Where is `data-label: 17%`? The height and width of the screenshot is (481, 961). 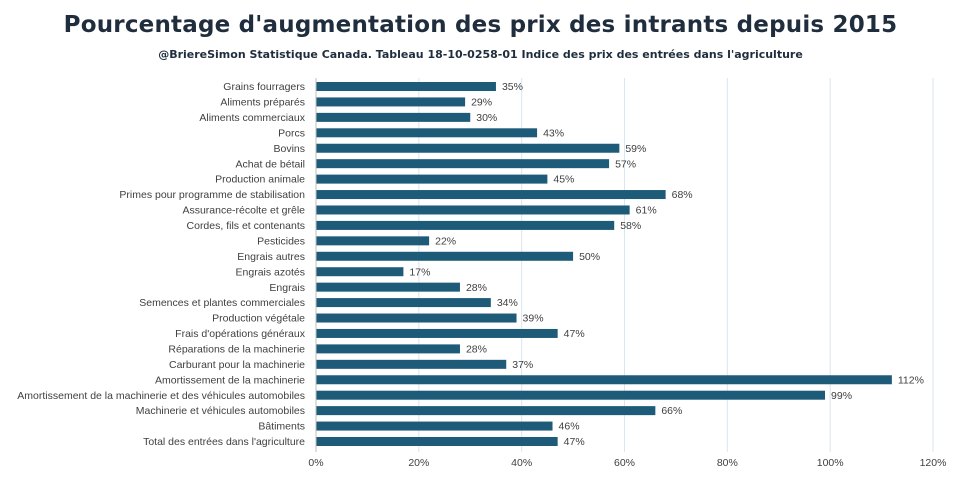 data-label: 17% is located at coordinates (419, 272).